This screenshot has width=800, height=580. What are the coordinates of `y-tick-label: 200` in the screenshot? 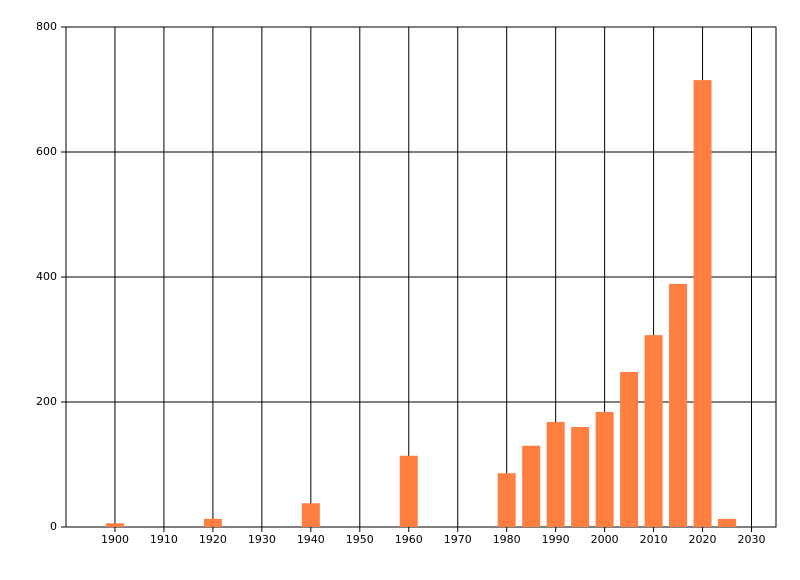 It's located at (46, 401).